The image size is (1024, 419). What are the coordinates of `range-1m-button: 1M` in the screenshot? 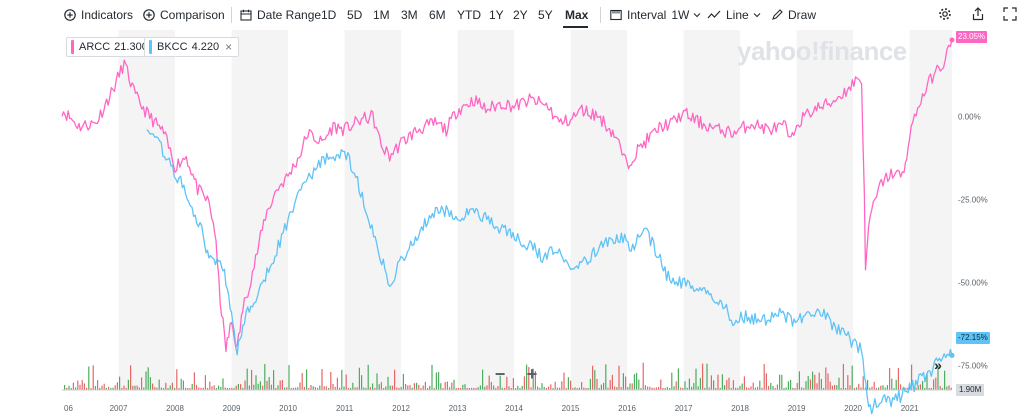 It's located at (381, 15).